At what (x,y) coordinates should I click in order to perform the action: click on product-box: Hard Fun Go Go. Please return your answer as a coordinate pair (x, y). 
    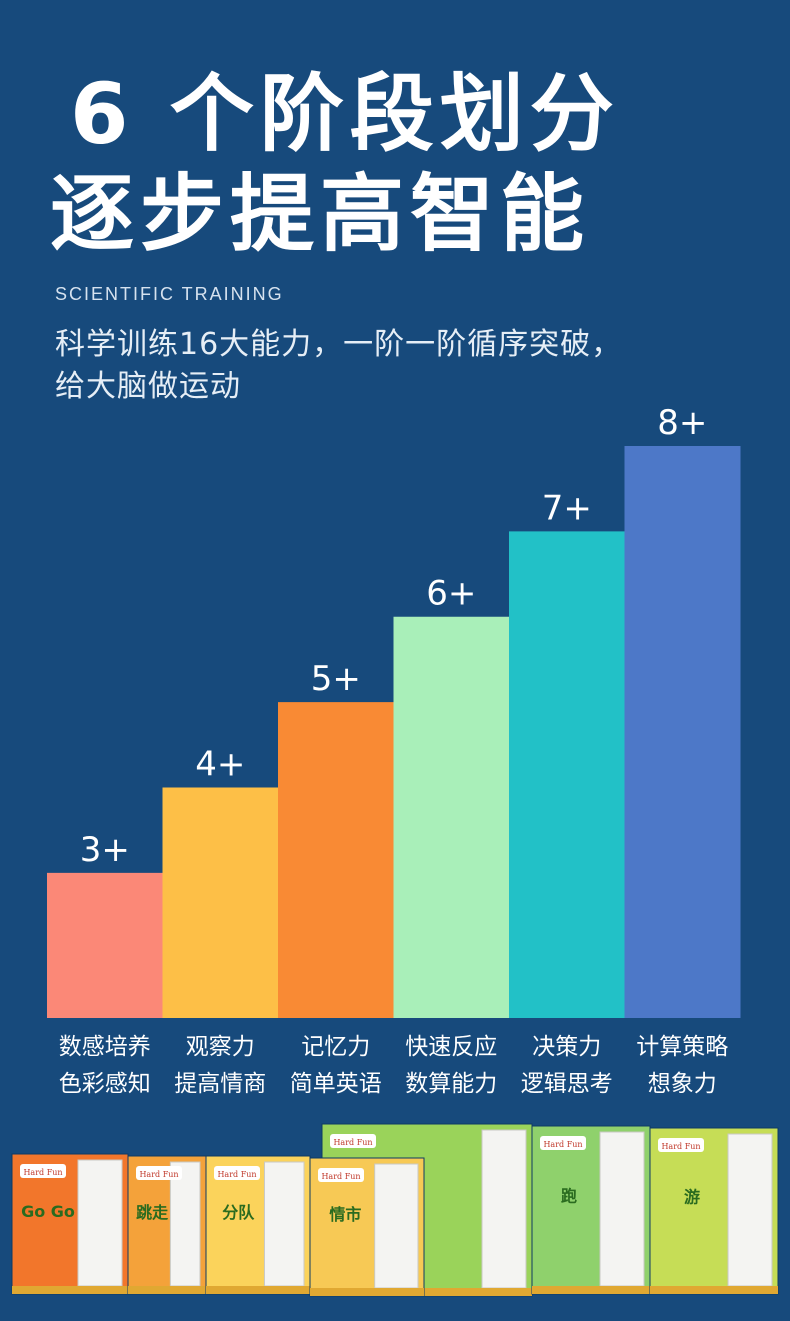
    Looking at the image, I should click on (70, 1224).